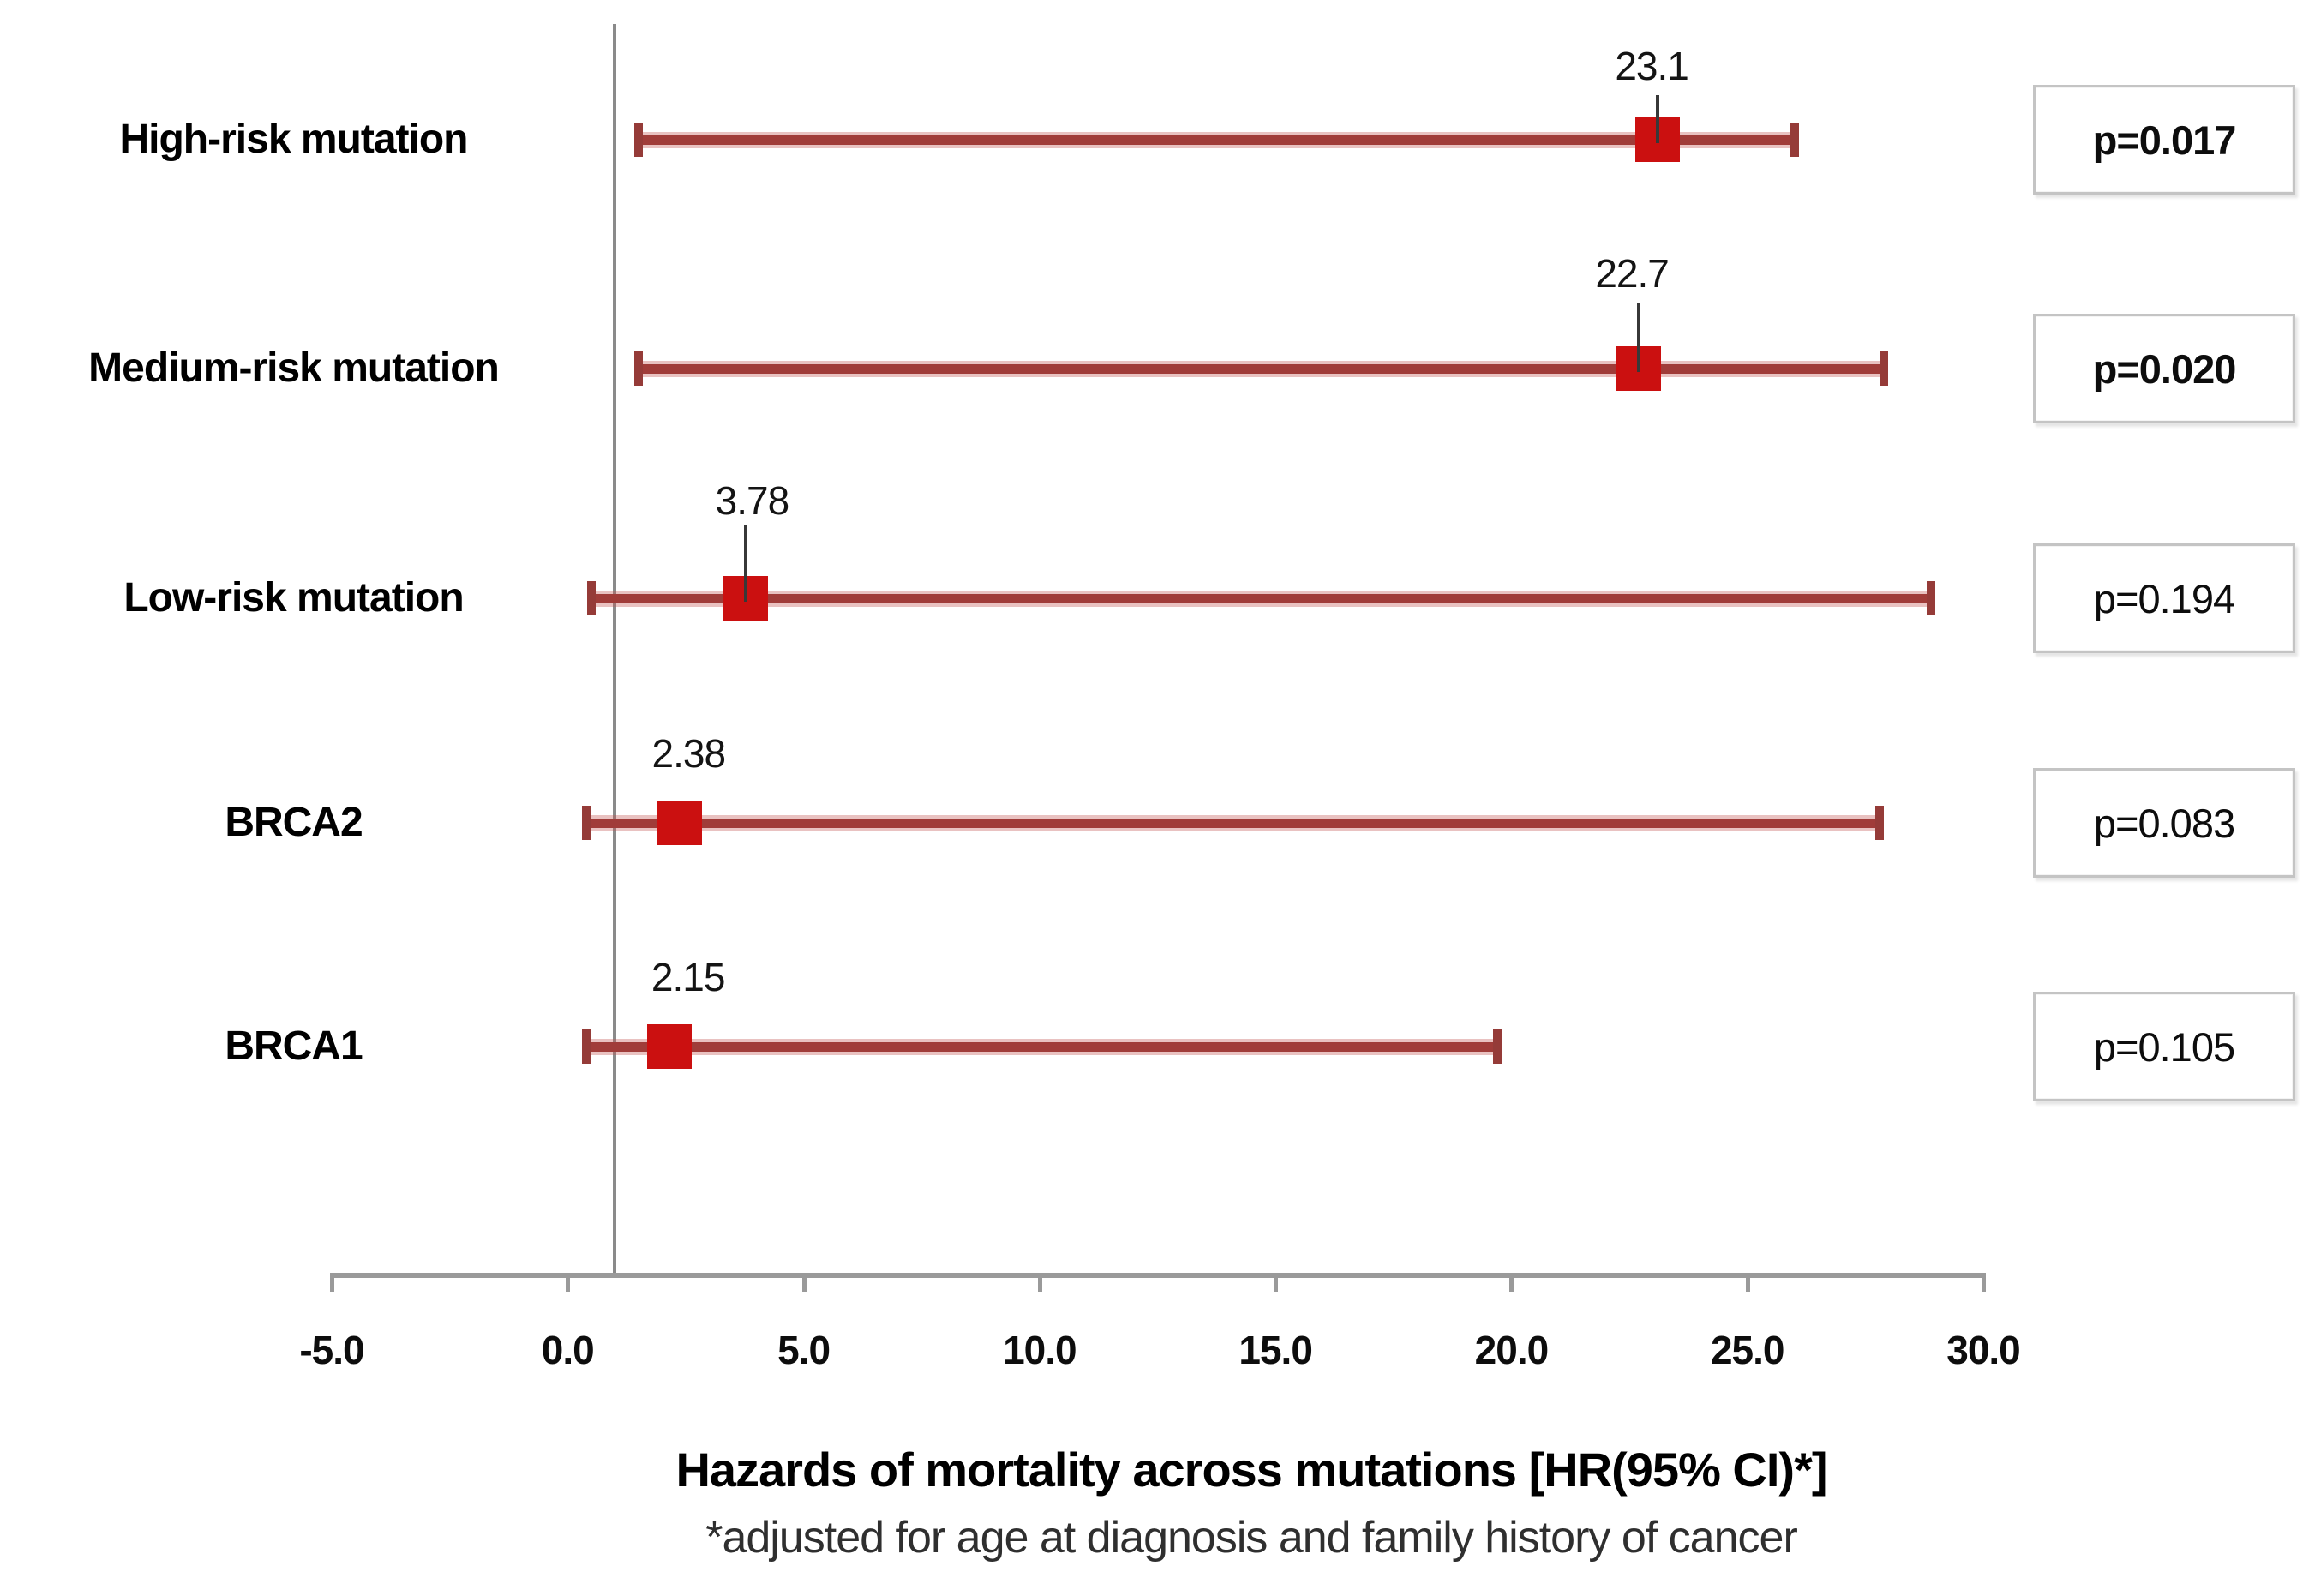 The height and width of the screenshot is (1596, 2309). What do you see at coordinates (2164, 598) in the screenshot?
I see `p-value-box: p=0.194` at bounding box center [2164, 598].